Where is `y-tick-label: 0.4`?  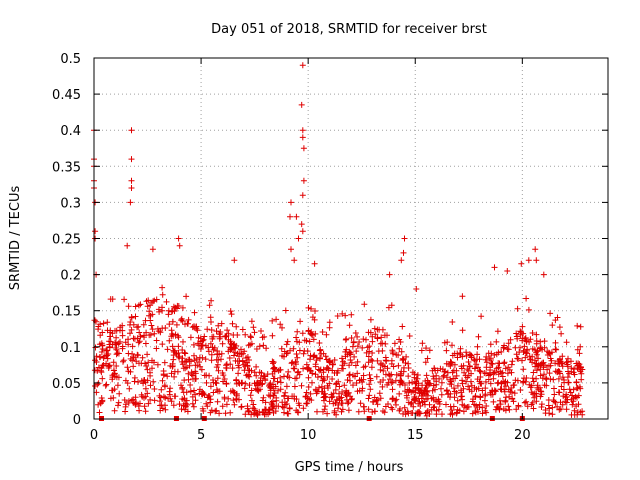 y-tick-label: 0.4 is located at coordinates (70, 131).